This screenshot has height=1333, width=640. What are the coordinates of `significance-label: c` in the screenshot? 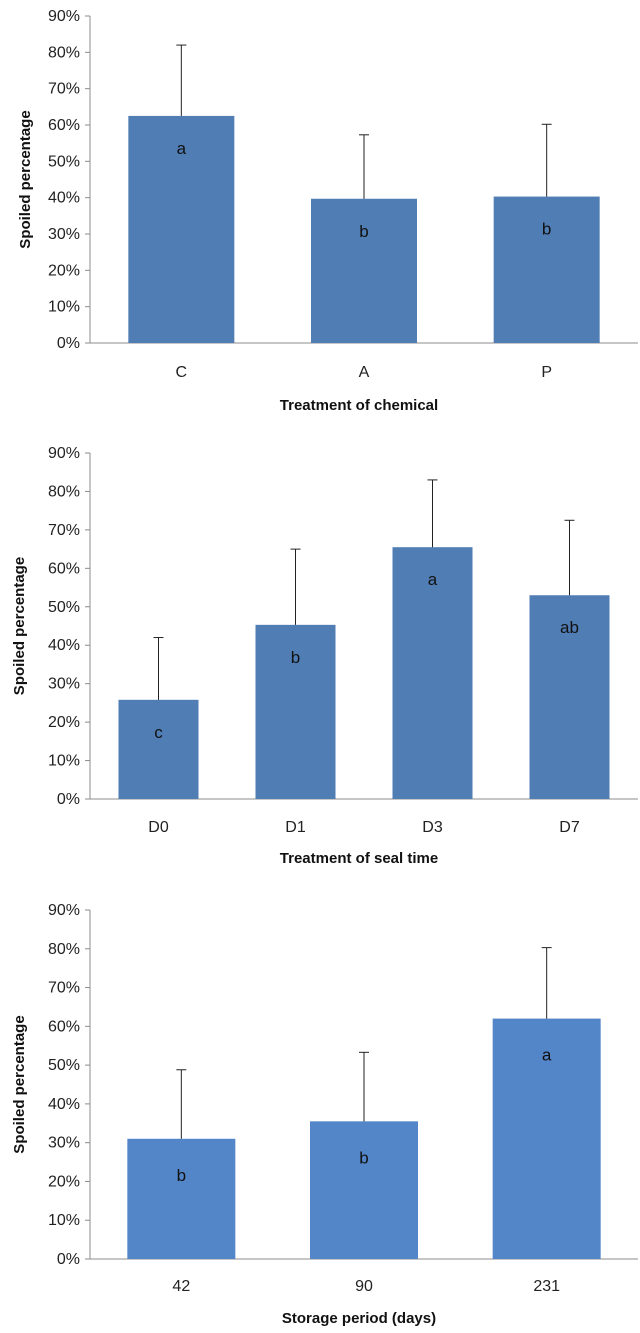 It's located at (158, 732).